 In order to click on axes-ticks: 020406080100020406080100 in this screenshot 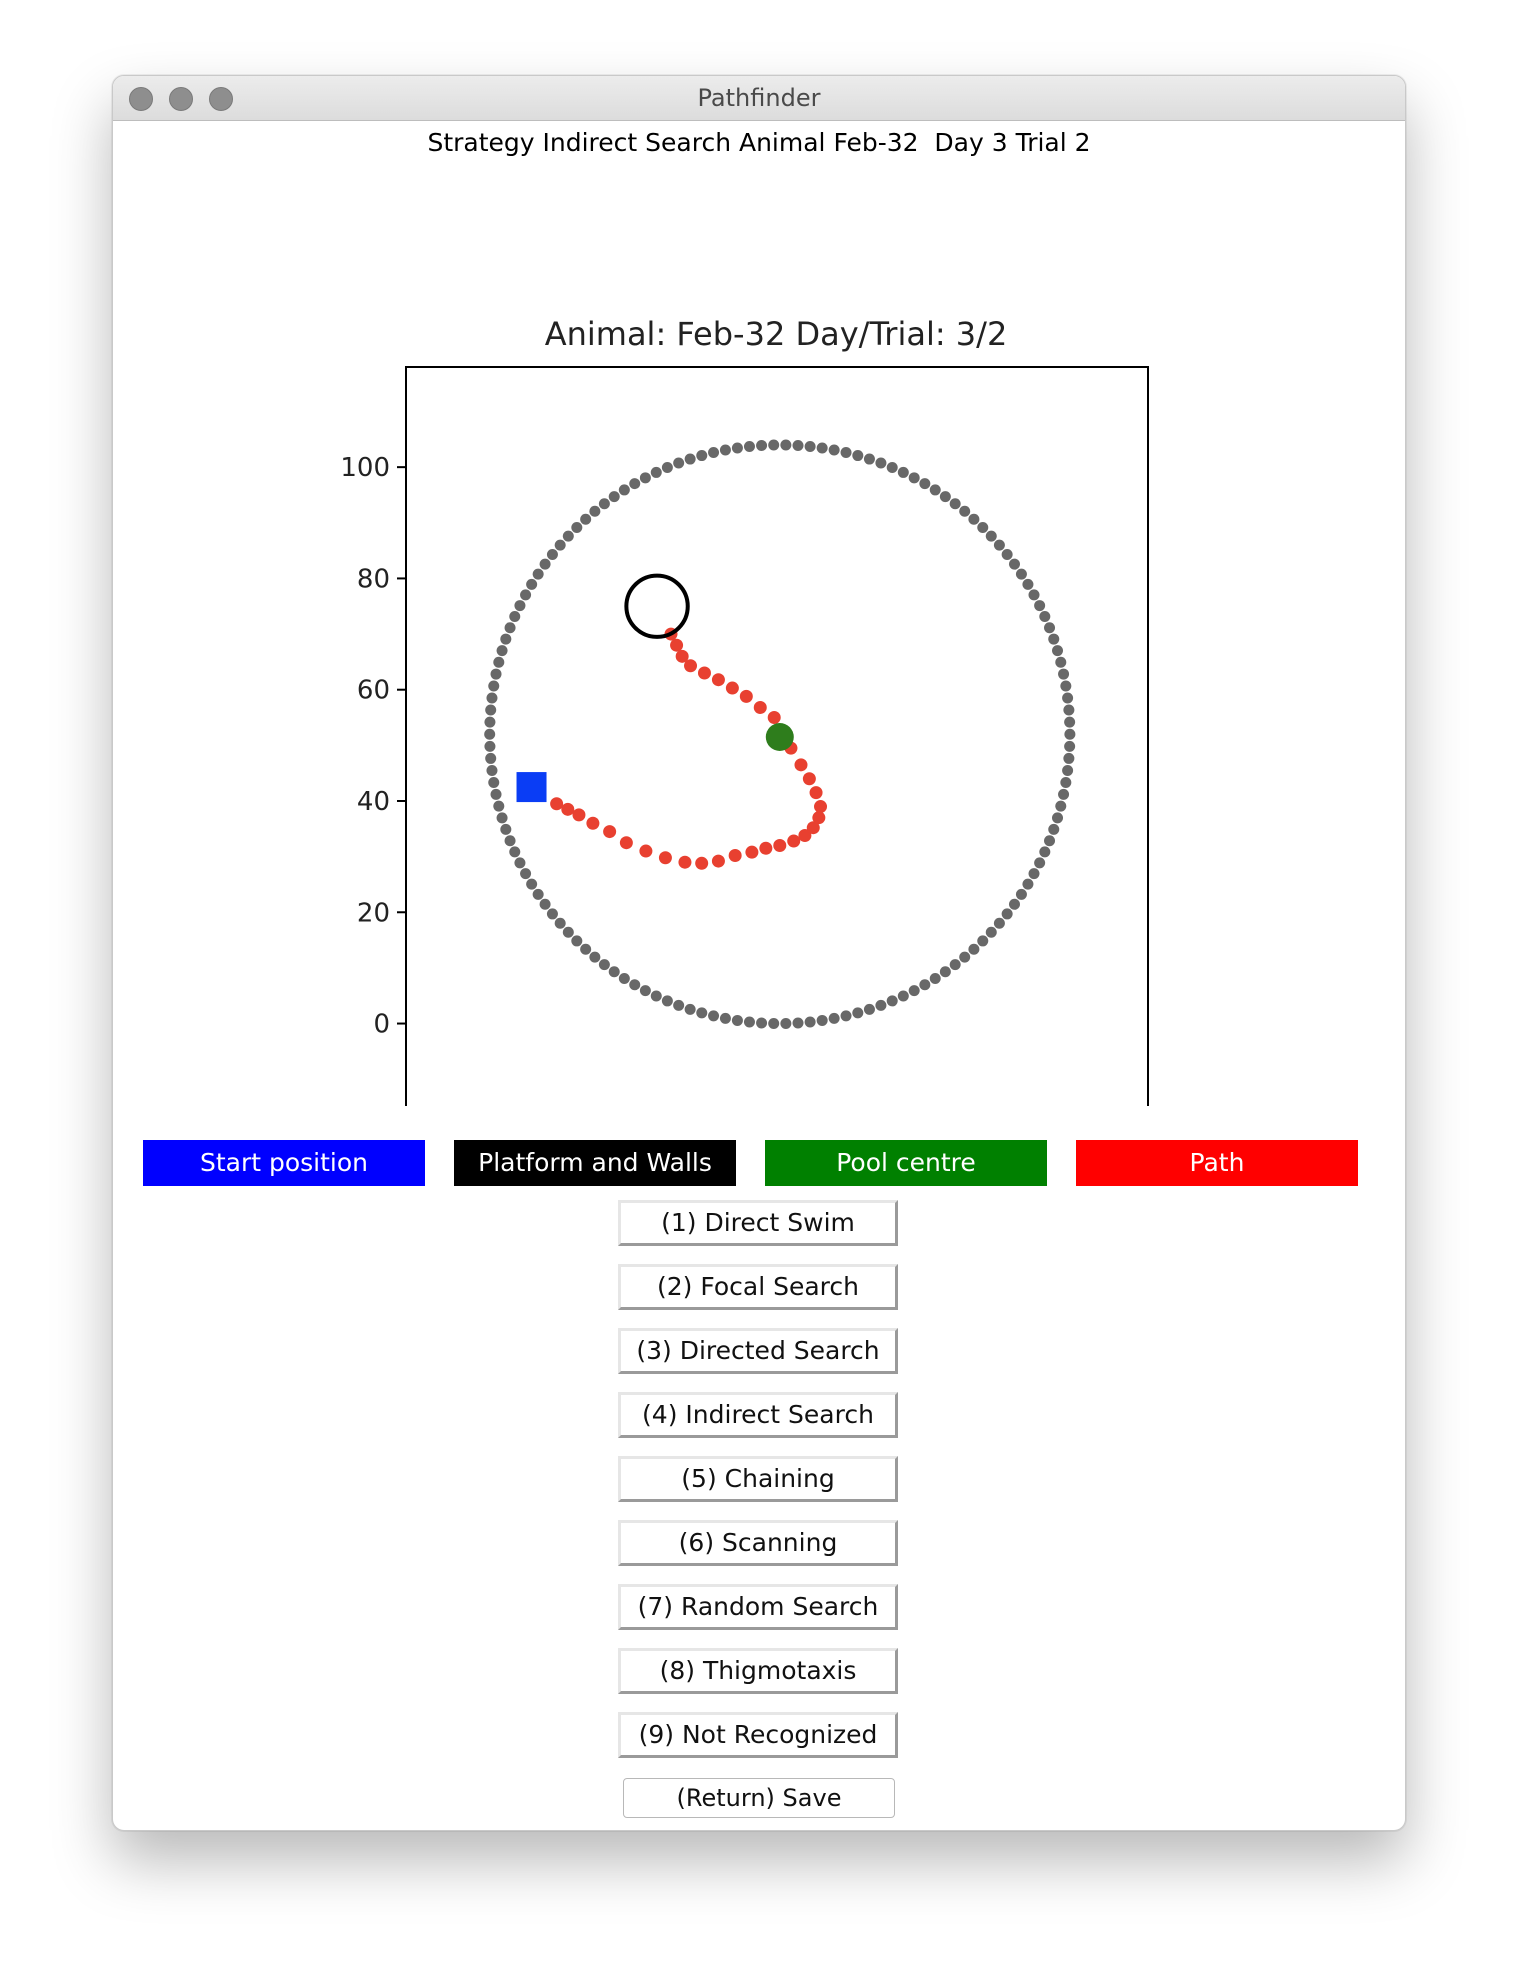, I will do `click(373, 746)`.